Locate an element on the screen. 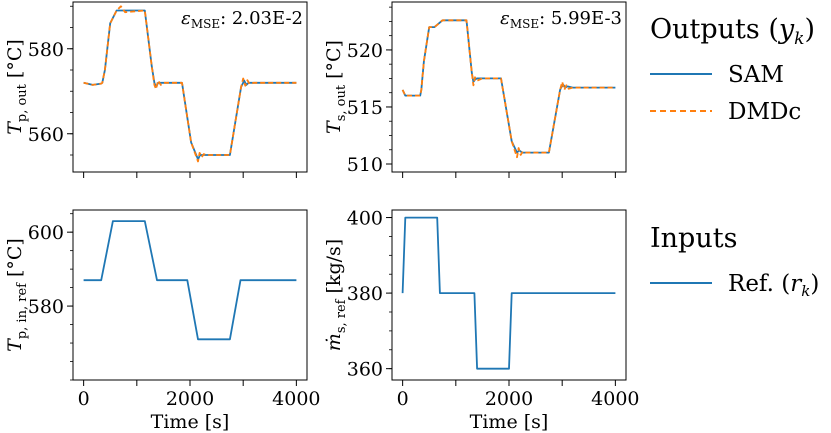 This screenshot has height=433, width=831. legend-inputs-title: Inputs is located at coordinates (693, 238).